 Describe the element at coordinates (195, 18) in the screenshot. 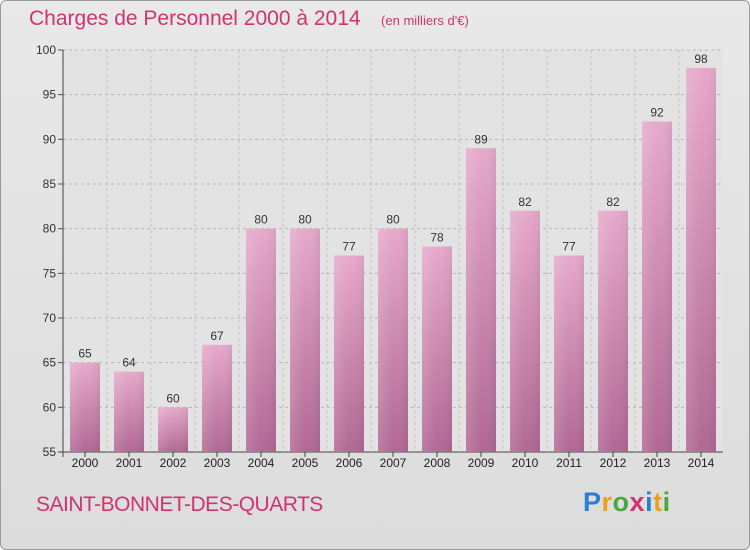

I see `chart-title: Charges de Personnel 2000 à 2014` at that location.